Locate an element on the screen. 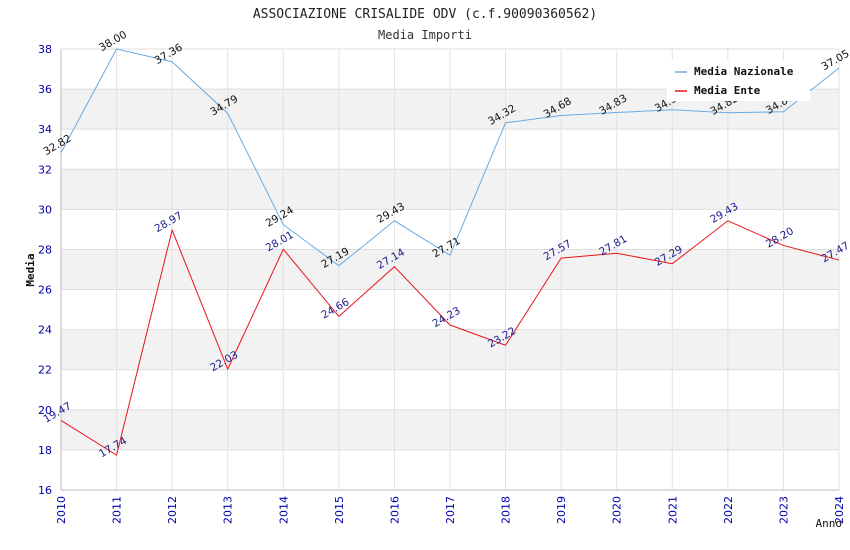 Image resolution: width=850 pixels, height=550 pixels. chart-subtitle: Media Importi is located at coordinates (425, 35).